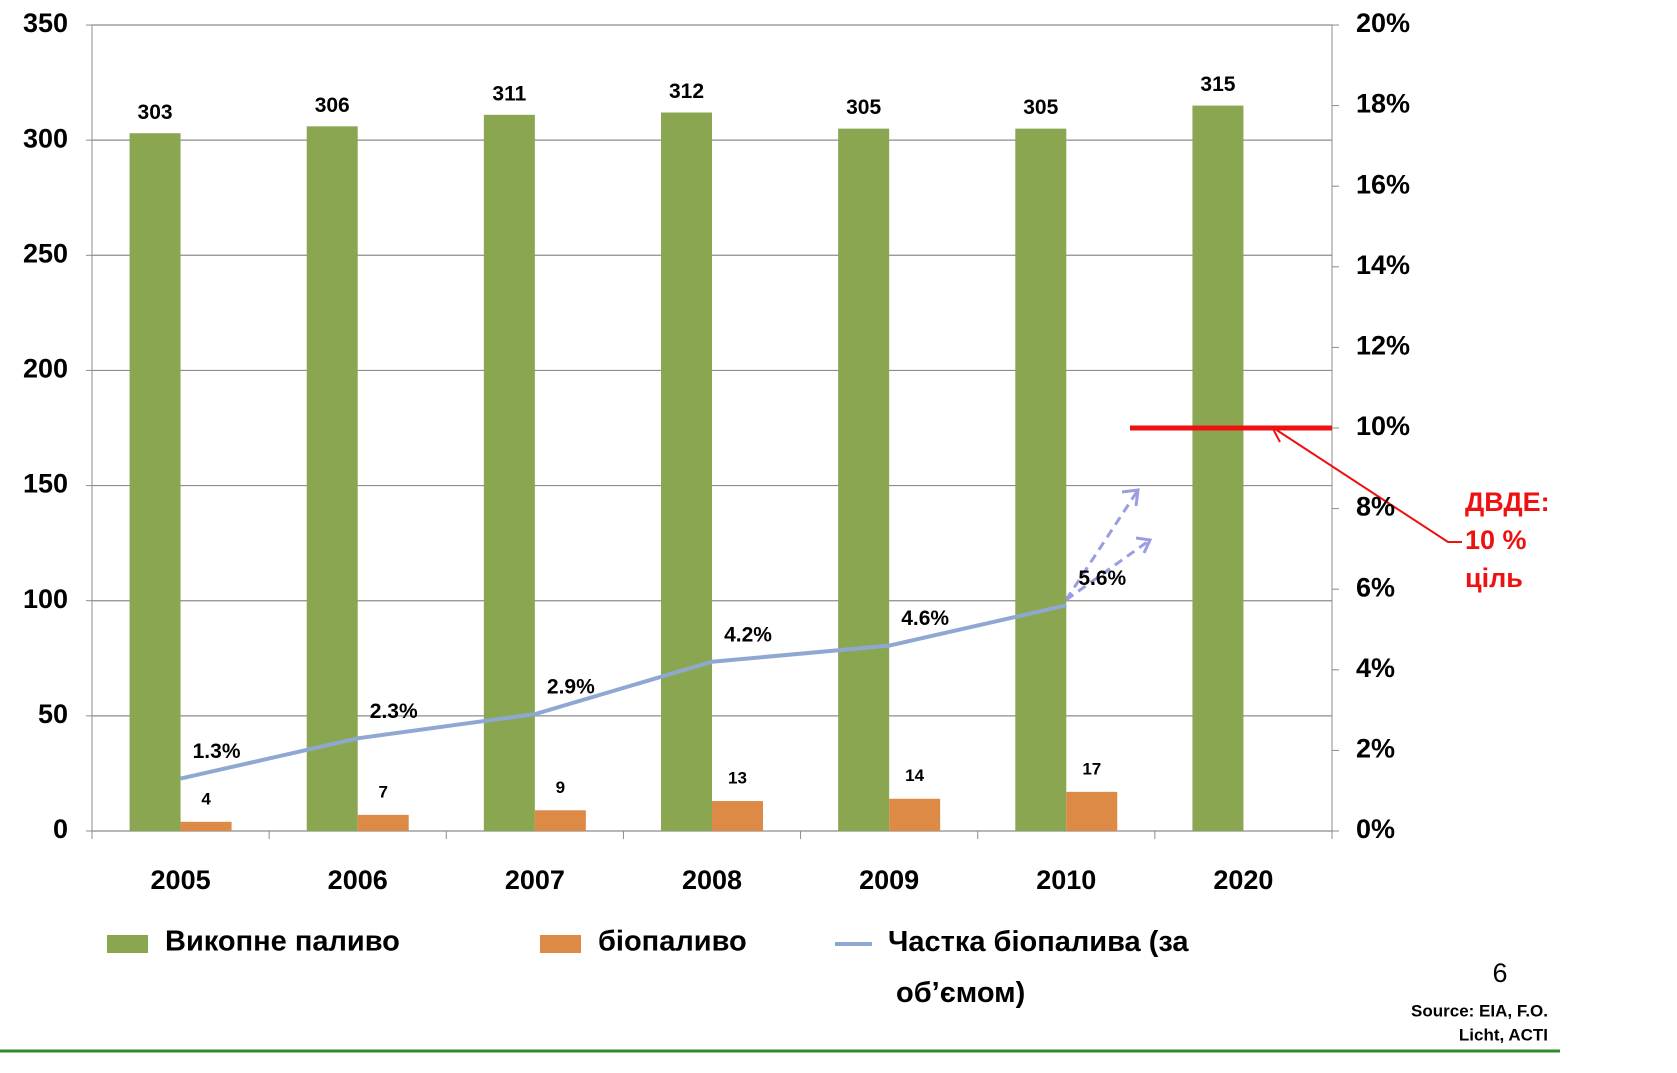  Describe the element at coordinates (332, 105) in the screenshot. I see `data-label: 306` at that location.